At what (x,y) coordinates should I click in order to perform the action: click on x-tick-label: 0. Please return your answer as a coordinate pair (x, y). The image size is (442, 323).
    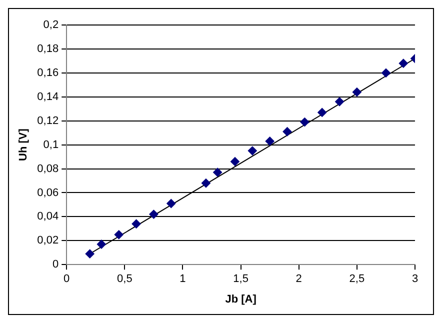
    Looking at the image, I should click on (67, 279).